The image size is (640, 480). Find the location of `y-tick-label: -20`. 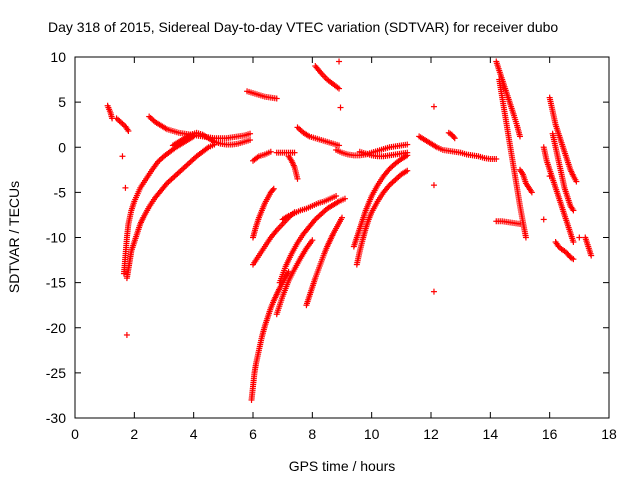

y-tick-label: -20 is located at coordinates (56, 328).